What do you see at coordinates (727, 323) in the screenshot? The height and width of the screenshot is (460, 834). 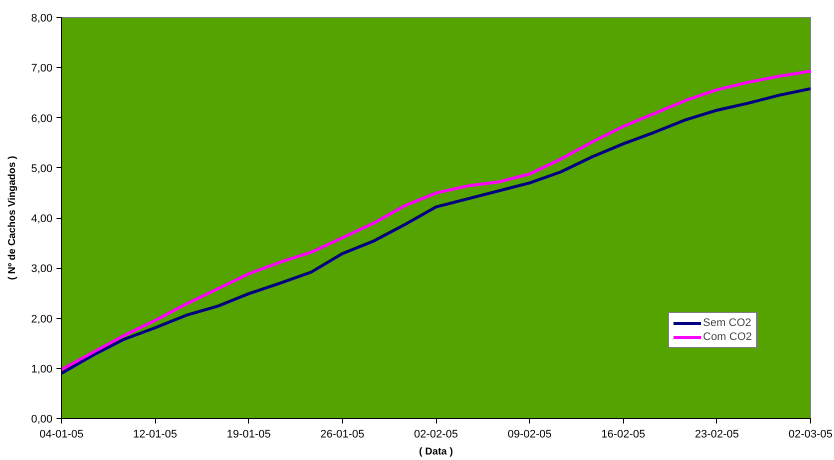 I see `legend-label: Sem CO2` at bounding box center [727, 323].